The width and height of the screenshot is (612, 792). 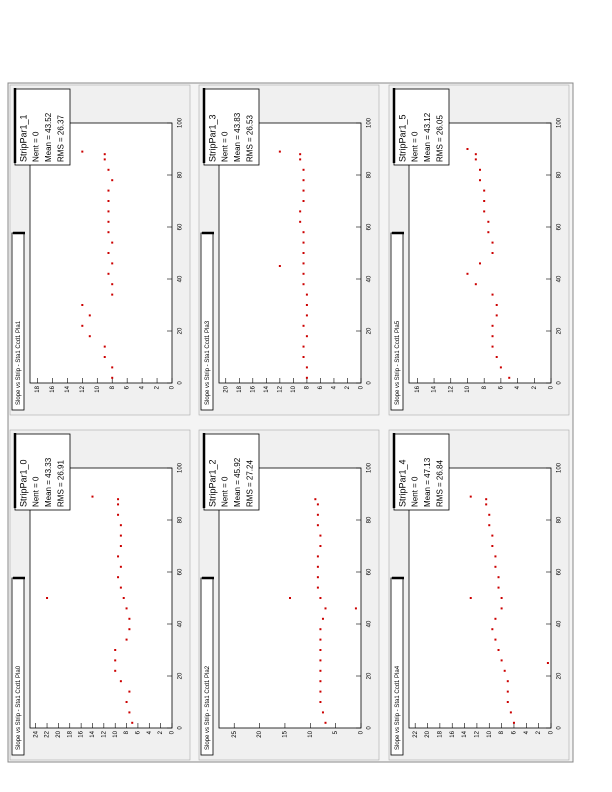 What do you see at coordinates (398, 362) in the screenshot?
I see `chart-title: Slope vs Strip - Sta1 Ccd1 Pla5` at bounding box center [398, 362].